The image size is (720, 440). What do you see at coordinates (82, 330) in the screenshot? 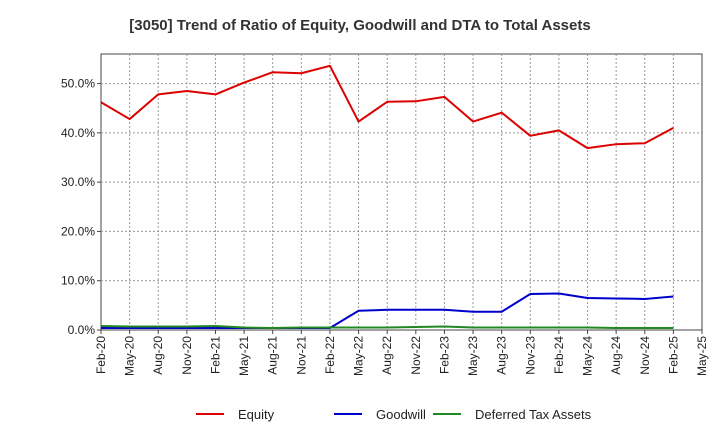
I see `y-tick-label: 0.0%` at bounding box center [82, 330].